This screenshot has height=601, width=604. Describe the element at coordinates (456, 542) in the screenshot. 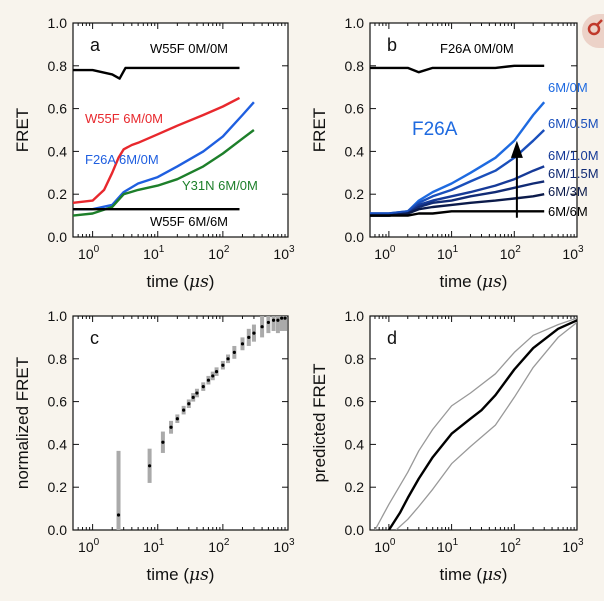

I see `x-tick-exponent: 1` at that location.